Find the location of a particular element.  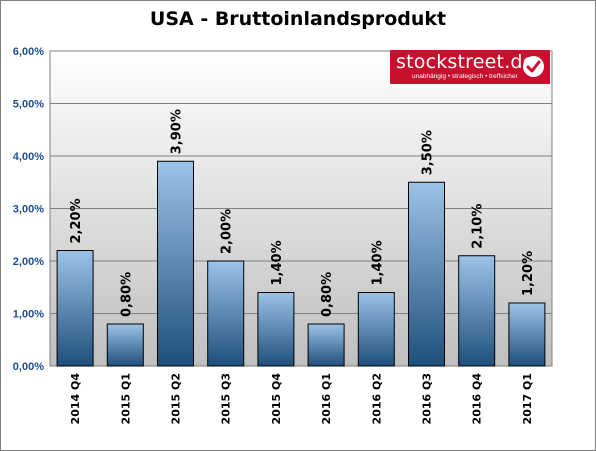

x-tick-label: 2016 Q4 is located at coordinates (477, 399).